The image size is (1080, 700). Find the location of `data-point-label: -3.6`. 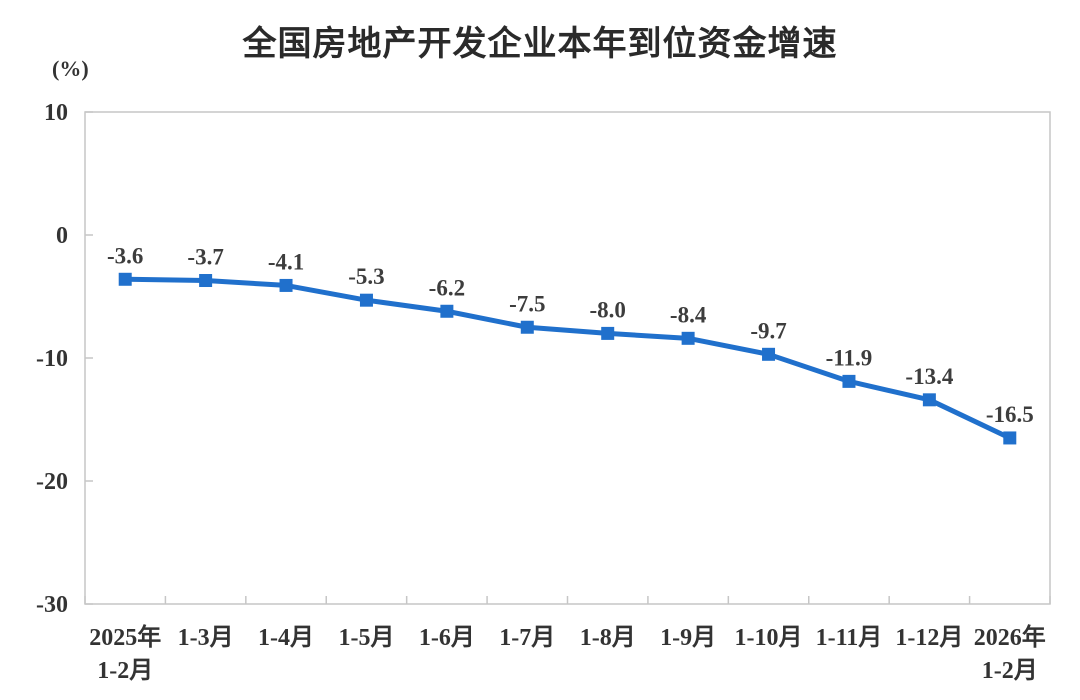

data-point-label: -3.6 is located at coordinates (125, 255).